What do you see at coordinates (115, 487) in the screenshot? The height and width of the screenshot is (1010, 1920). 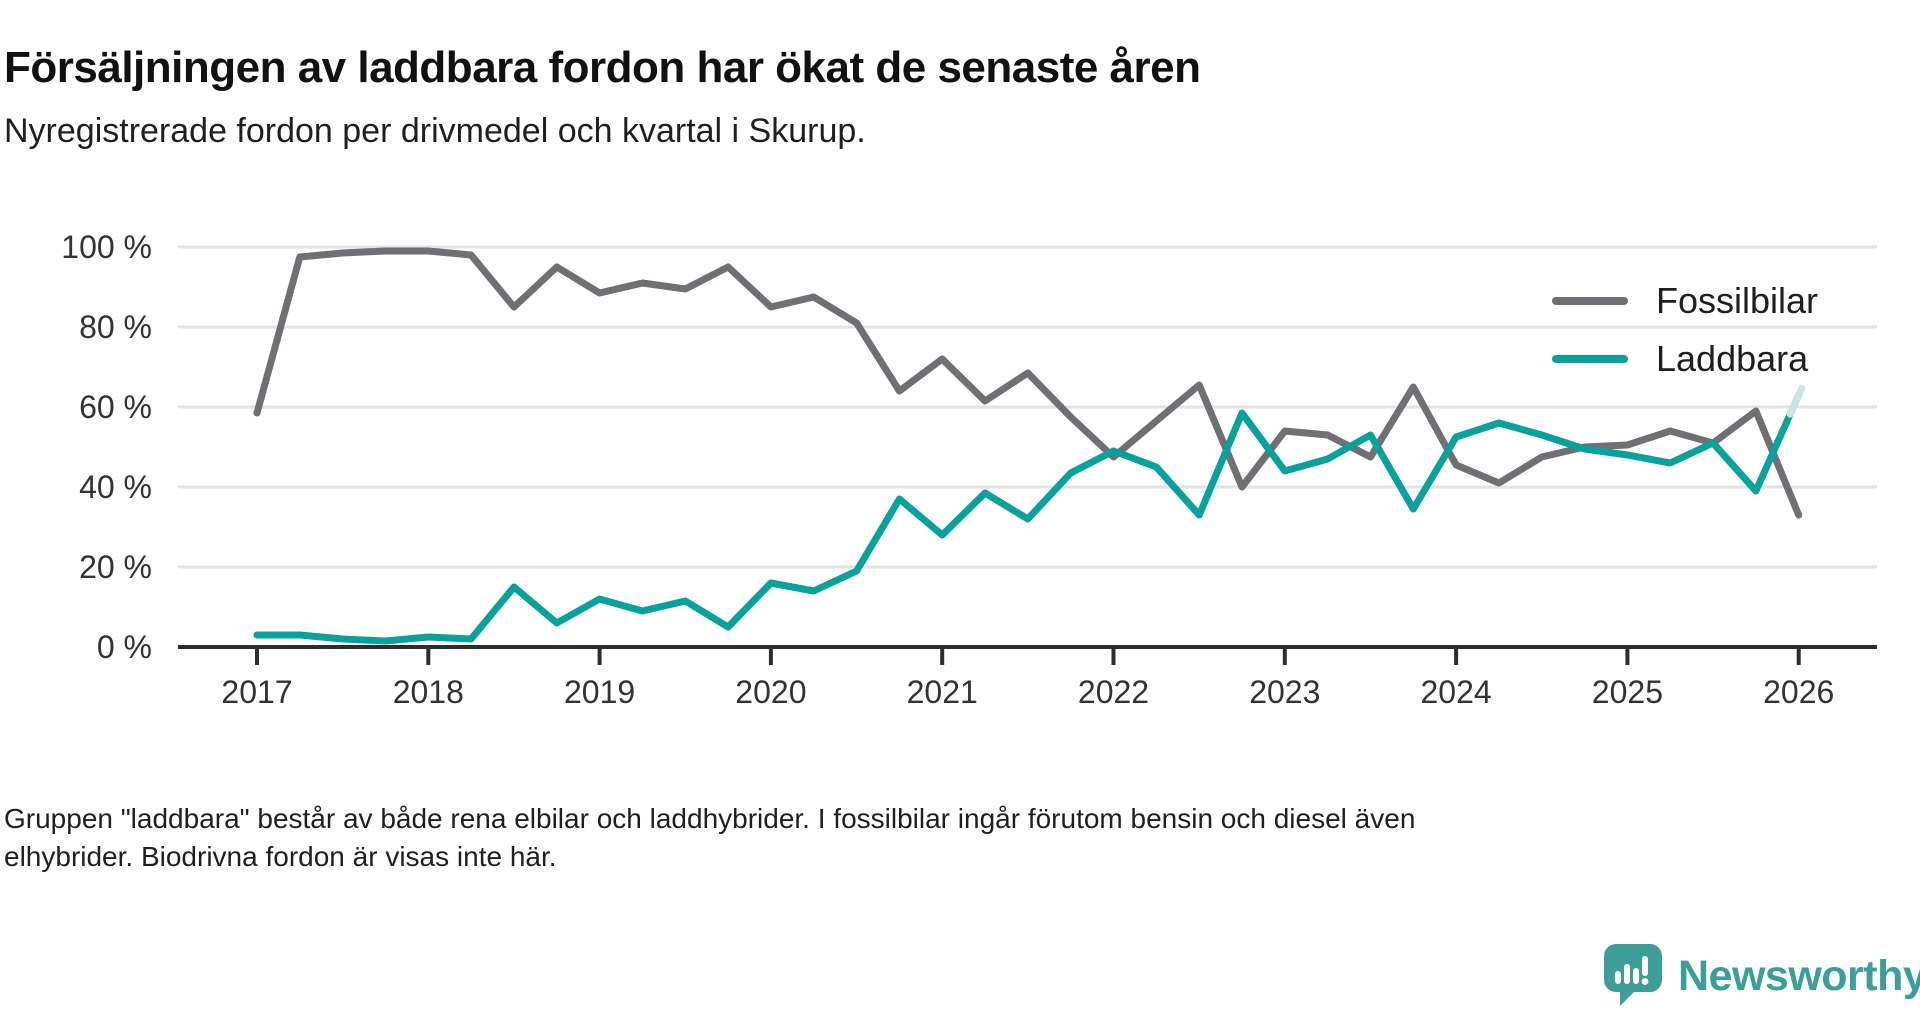 I see `y-axis-tick-label: 40 %` at bounding box center [115, 487].